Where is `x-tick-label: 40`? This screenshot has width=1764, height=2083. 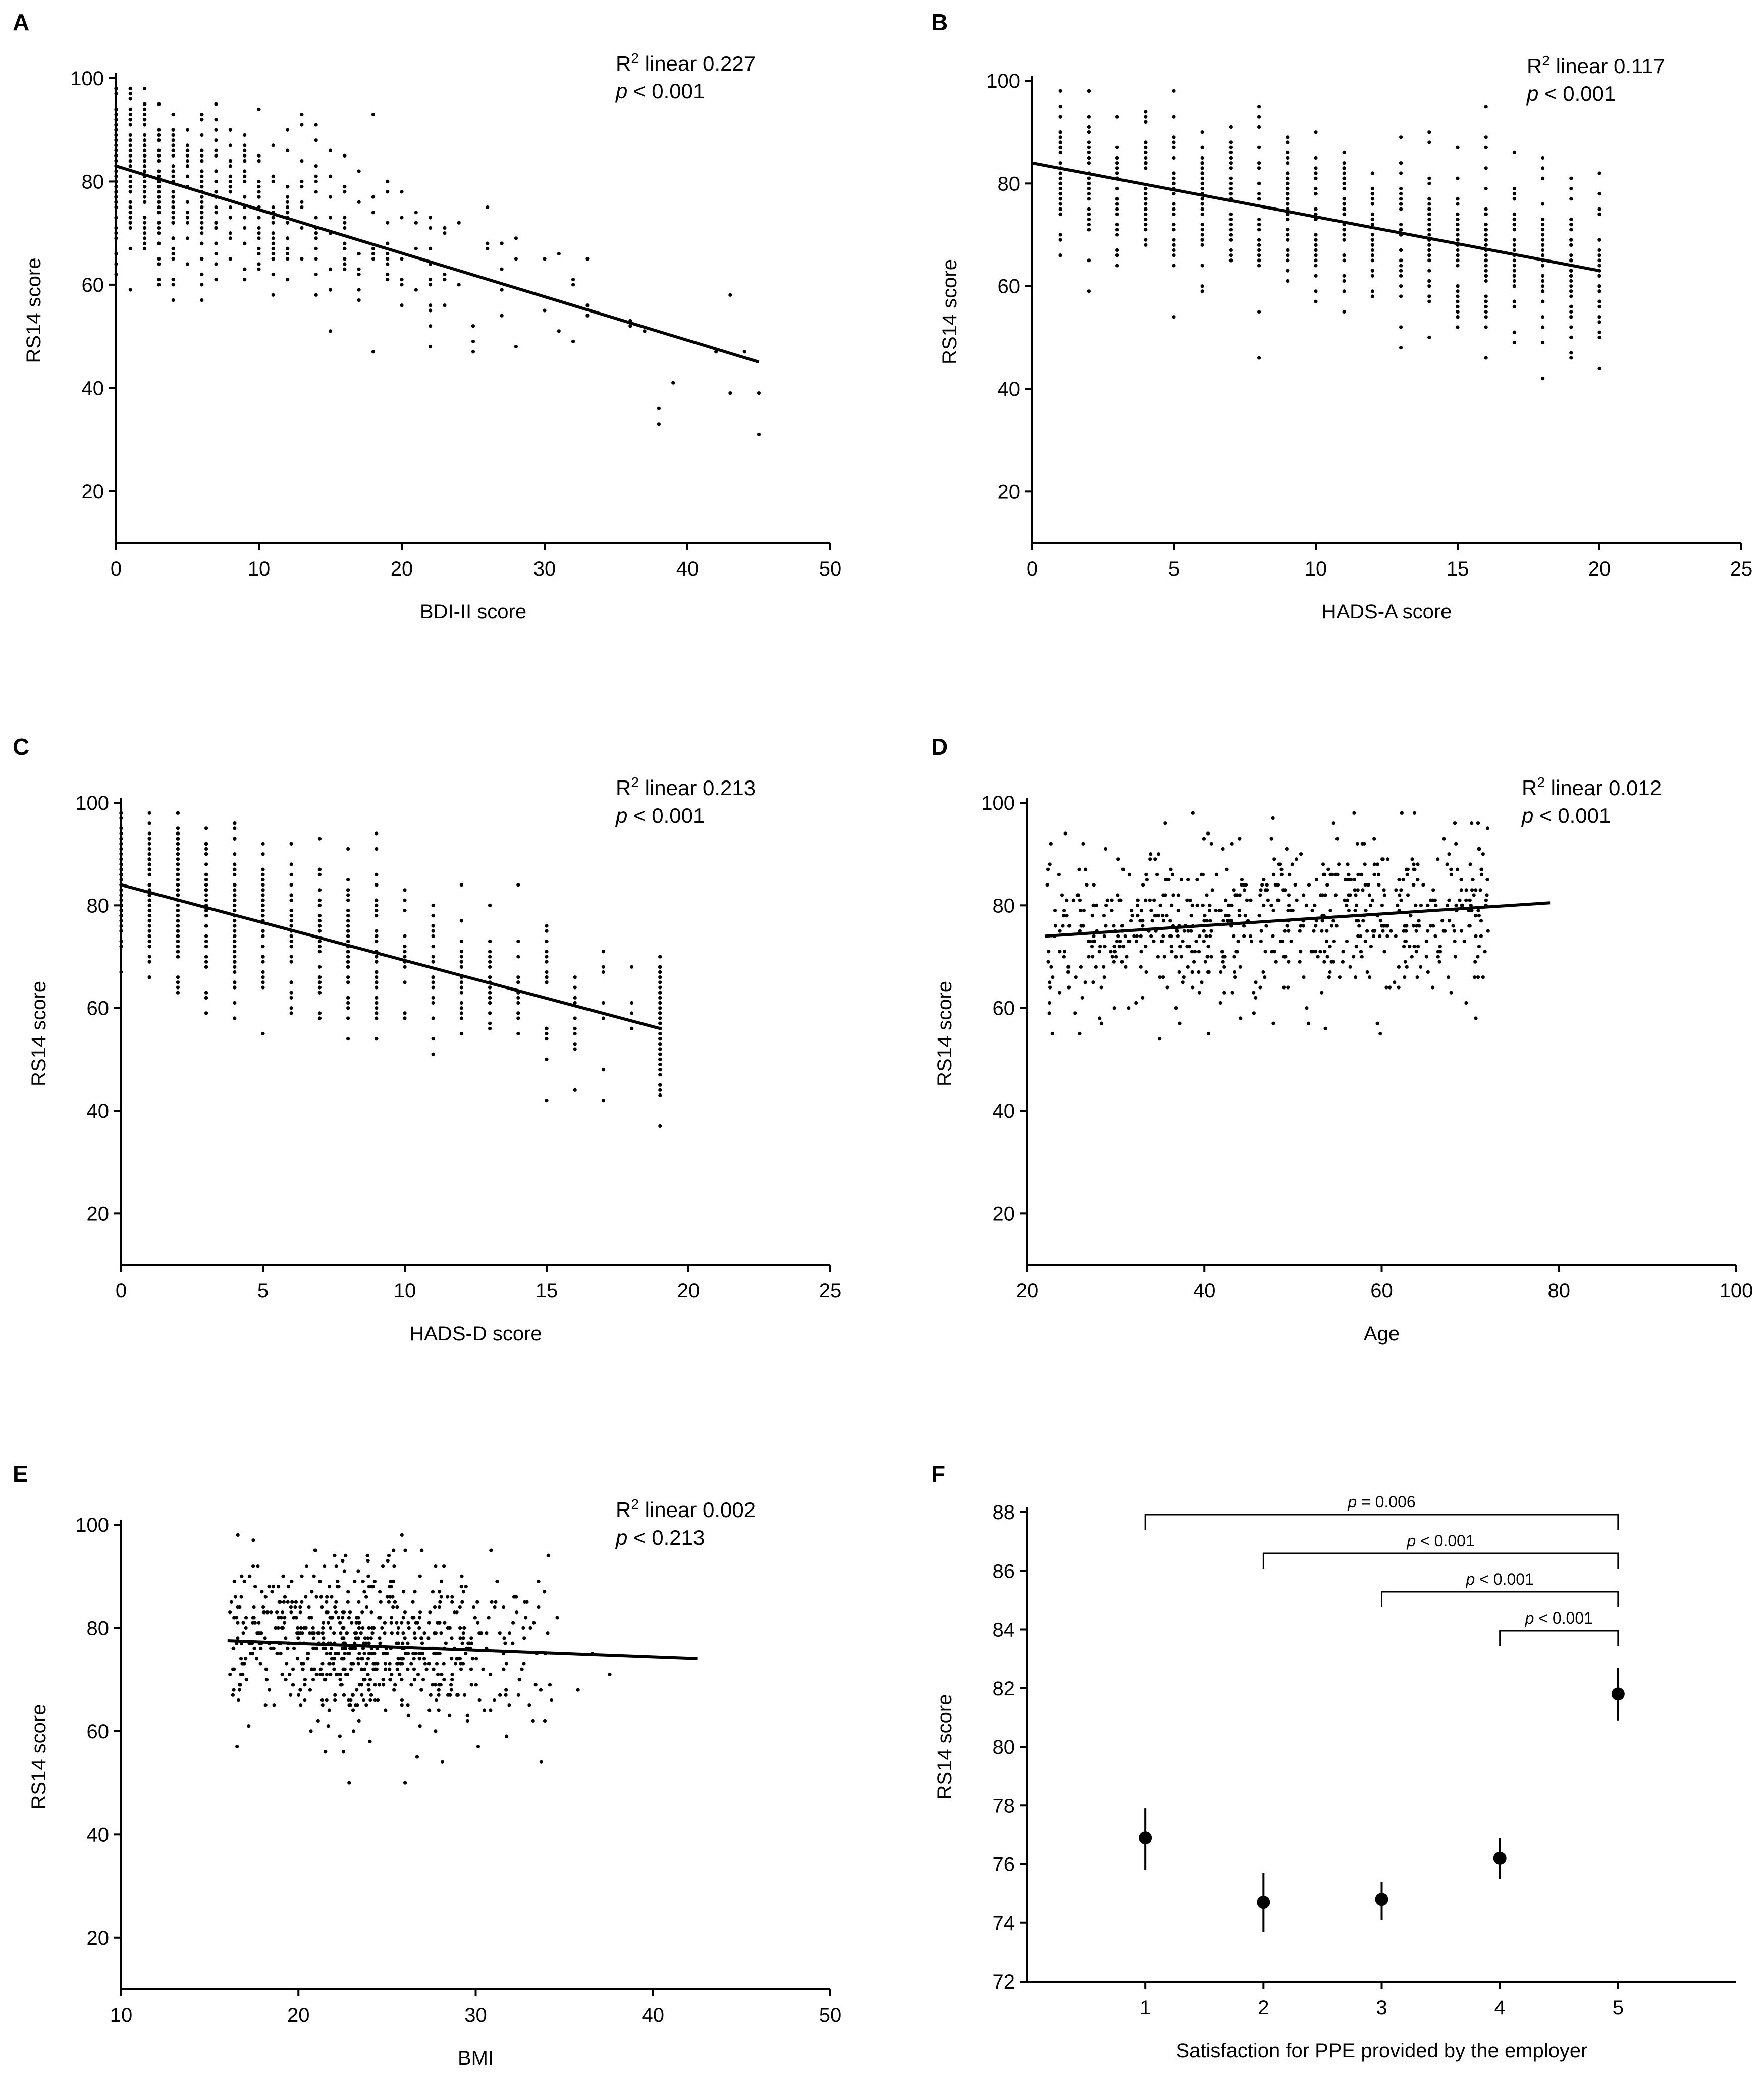 x-tick-label: 40 is located at coordinates (1204, 1291).